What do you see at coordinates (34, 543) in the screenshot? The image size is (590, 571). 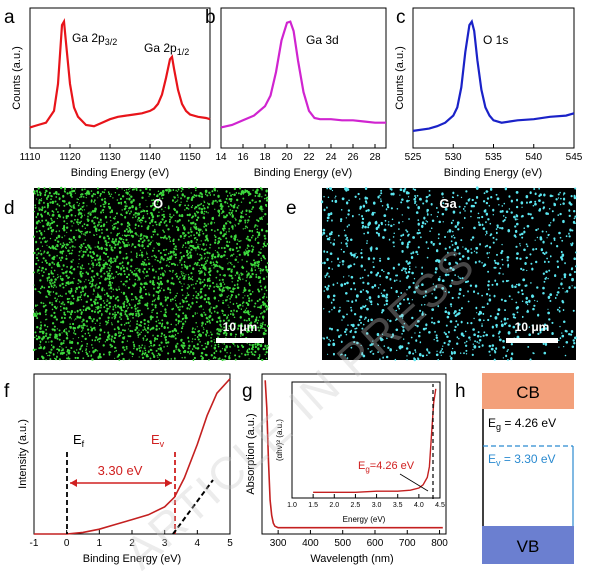 I see `chart-f-xtick-label: -1` at bounding box center [34, 543].